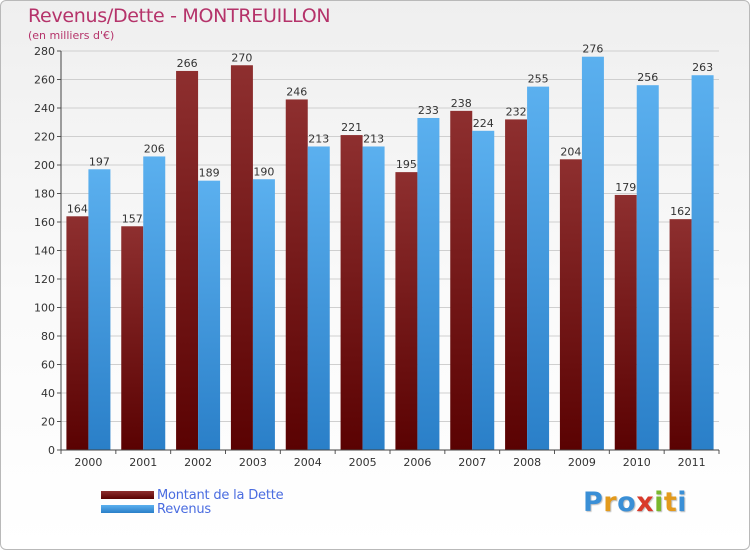 Image resolution: width=750 pixels, height=550 pixels. I want to click on data-label: 206, so click(154, 148).